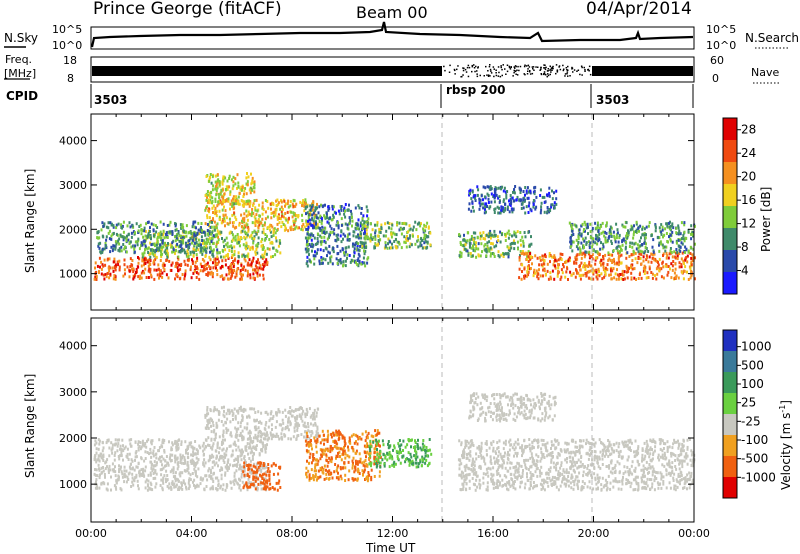 Image resolution: width=800 pixels, height=554 pixels. I want to click on colorbar-tick-label: 16, so click(748, 200).